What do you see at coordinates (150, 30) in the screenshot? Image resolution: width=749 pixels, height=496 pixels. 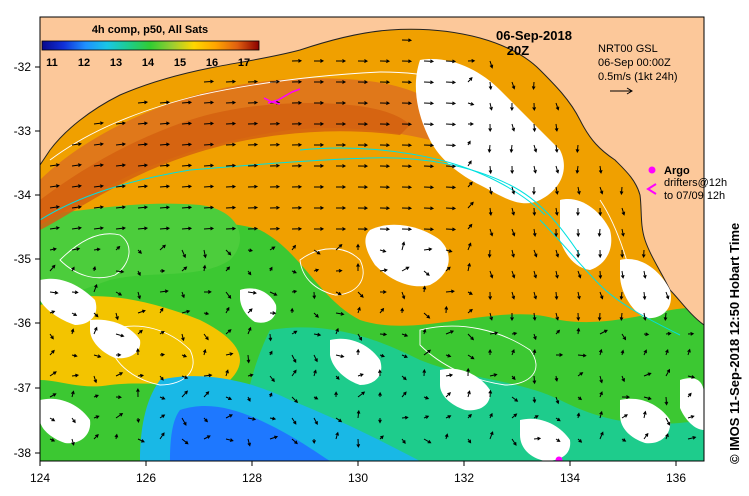 I see `composite-label: 4h comp, p50, All Sats` at bounding box center [150, 30].